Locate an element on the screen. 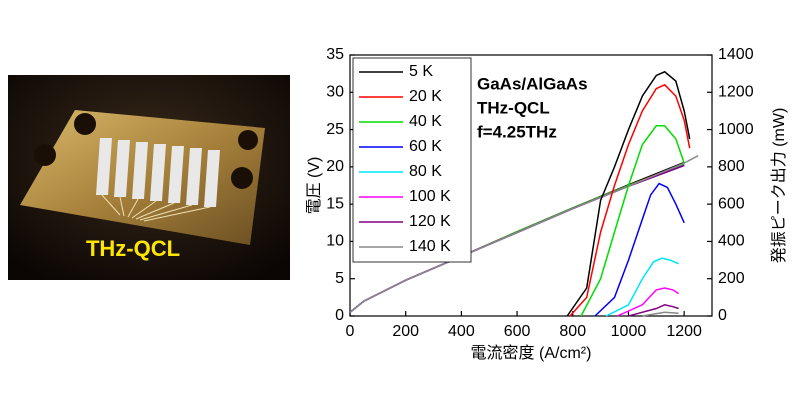 The image size is (800, 420). x-tick-label: 600 is located at coordinates (517, 331).